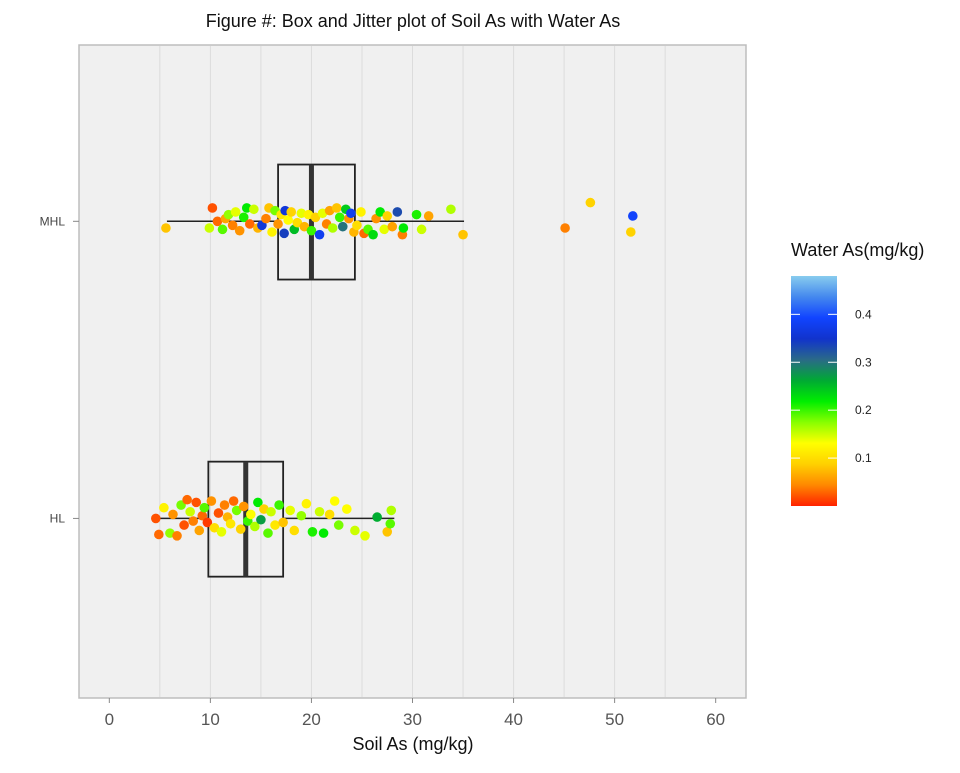 Image resolution: width=960 pixels, height=773 pixels. What do you see at coordinates (857, 250) in the screenshot?
I see `legend-title: Water As(mg/kg)` at bounding box center [857, 250].